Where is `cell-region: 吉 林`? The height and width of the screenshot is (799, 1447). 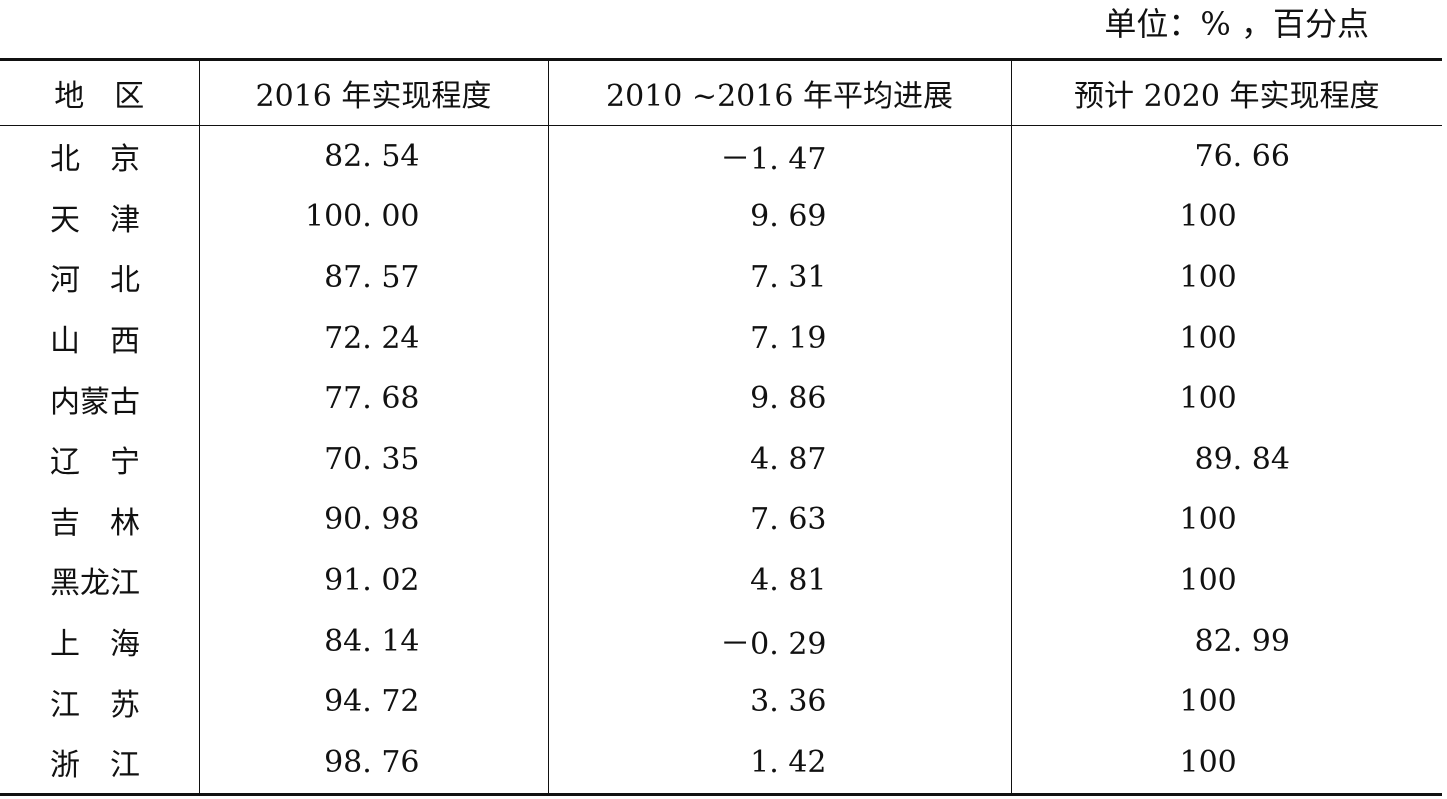
cell-region: 吉 林 is located at coordinates (95, 523).